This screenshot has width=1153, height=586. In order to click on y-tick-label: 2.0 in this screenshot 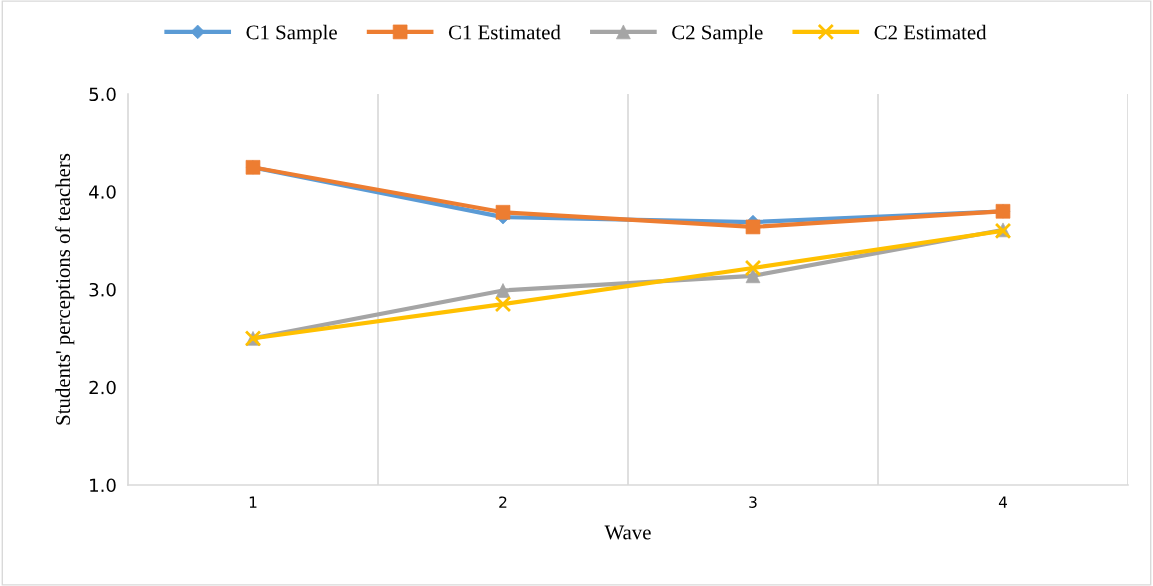, I will do `click(102, 387)`.